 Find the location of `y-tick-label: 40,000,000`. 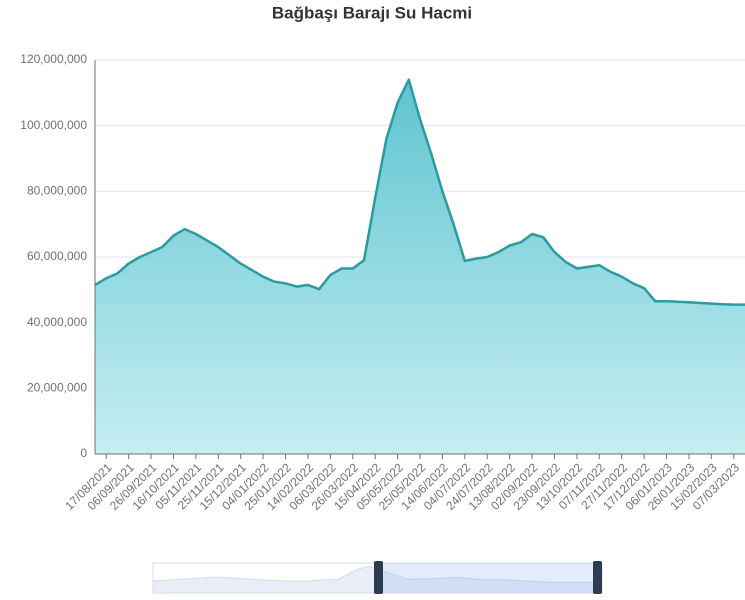

y-tick-label: 40,000,000 is located at coordinates (57, 322).